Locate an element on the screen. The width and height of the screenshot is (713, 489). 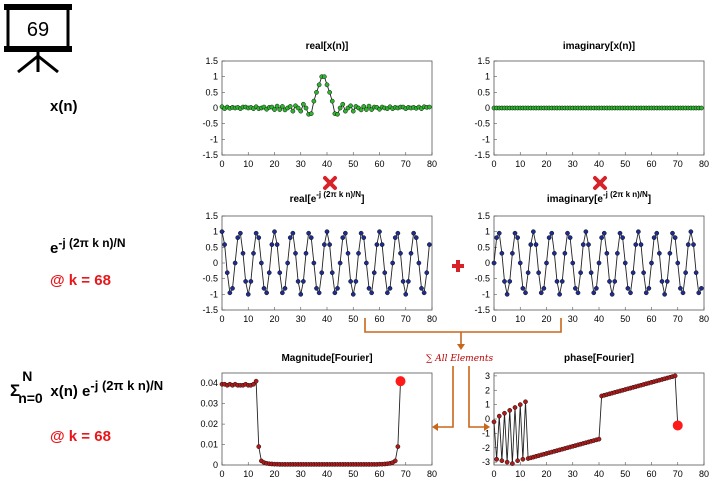
times-icon-left is located at coordinates (330, 183).